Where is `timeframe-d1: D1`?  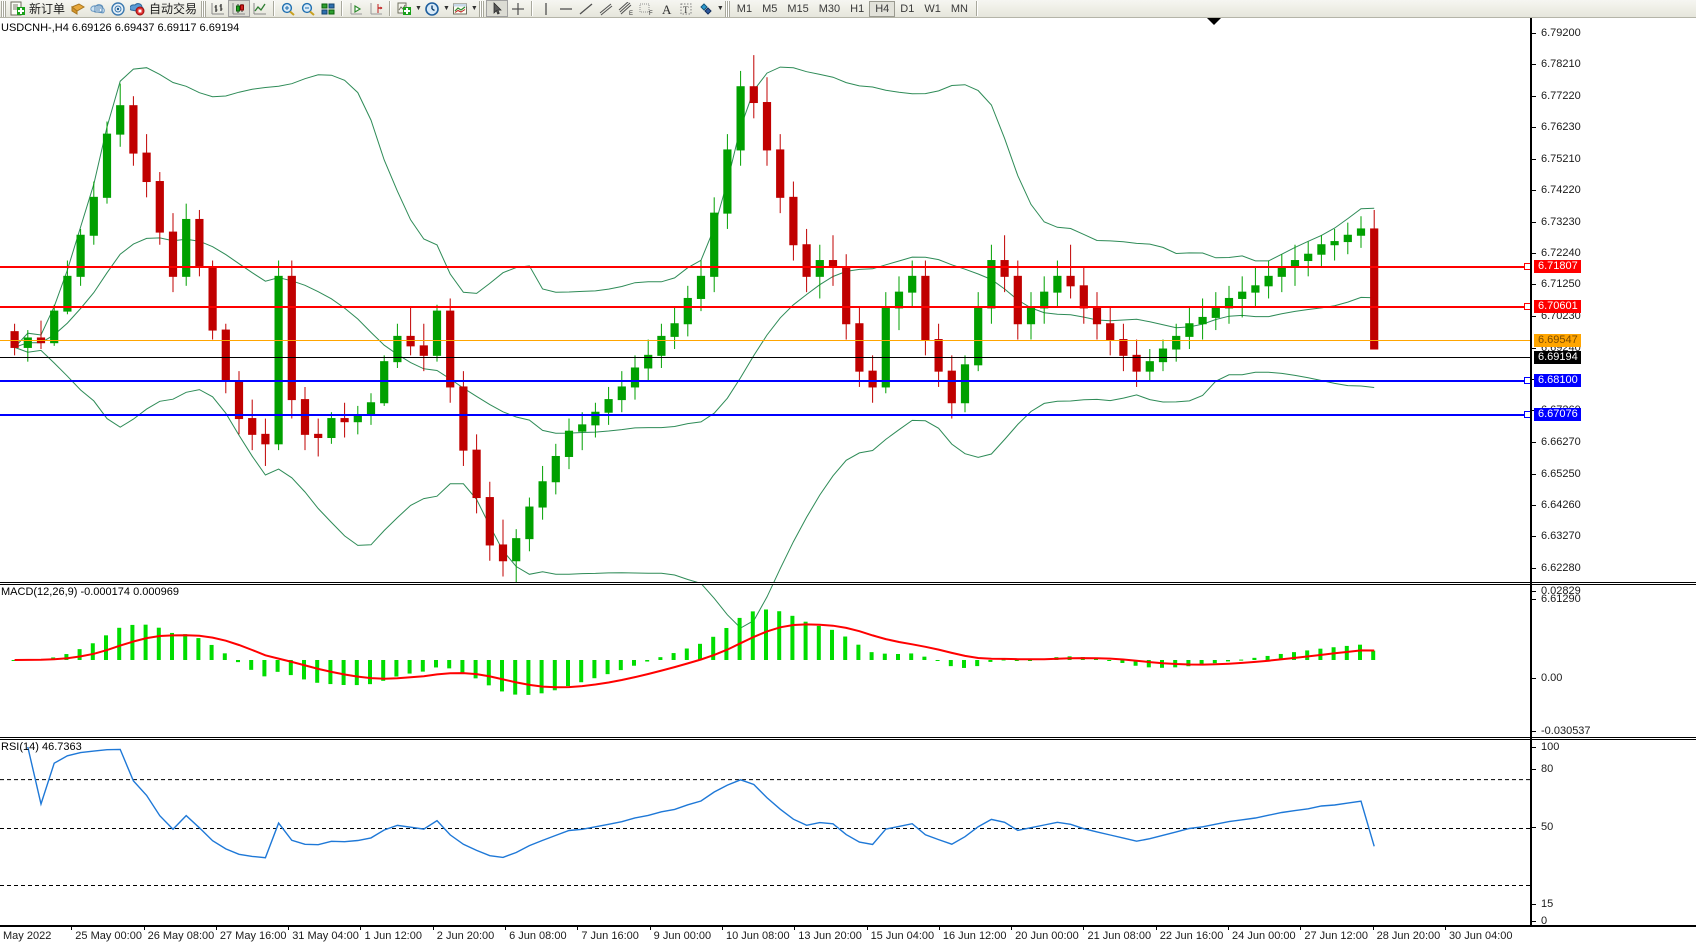
timeframe-d1: D1 is located at coordinates (907, 8).